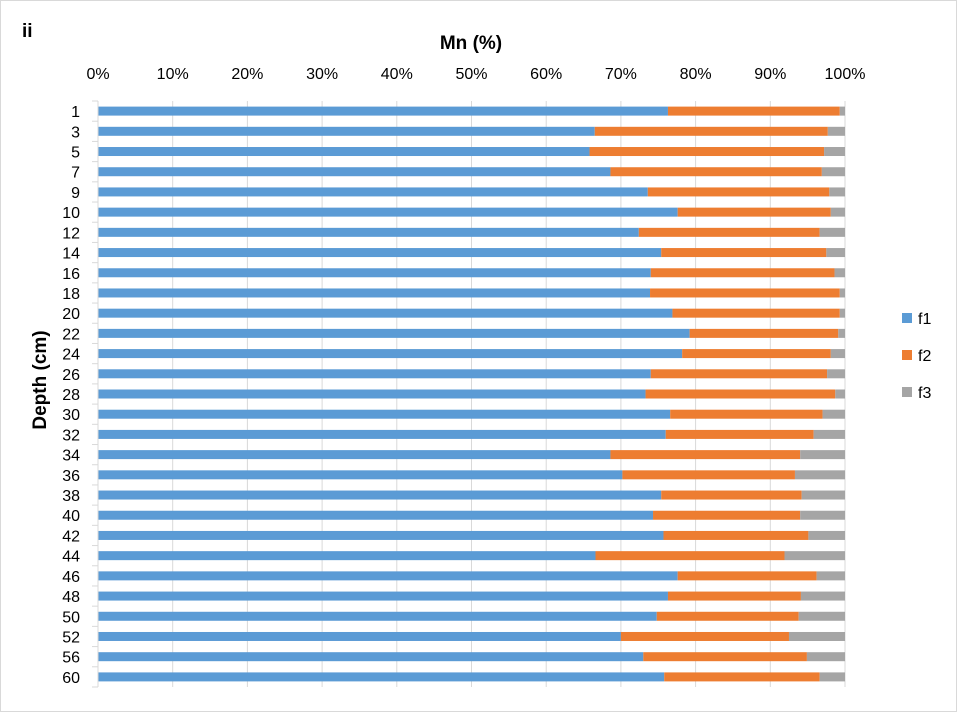 Image resolution: width=957 pixels, height=712 pixels. Describe the element at coordinates (71, 254) in the screenshot. I see `y-tick-label: 14` at that location.